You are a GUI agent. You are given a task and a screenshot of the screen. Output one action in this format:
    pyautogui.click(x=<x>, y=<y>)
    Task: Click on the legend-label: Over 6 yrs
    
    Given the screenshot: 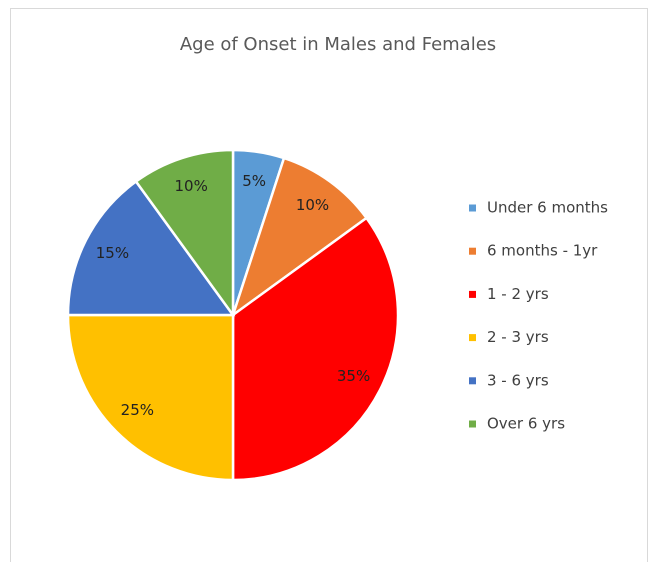 What is the action you would take?
    pyautogui.click(x=526, y=424)
    